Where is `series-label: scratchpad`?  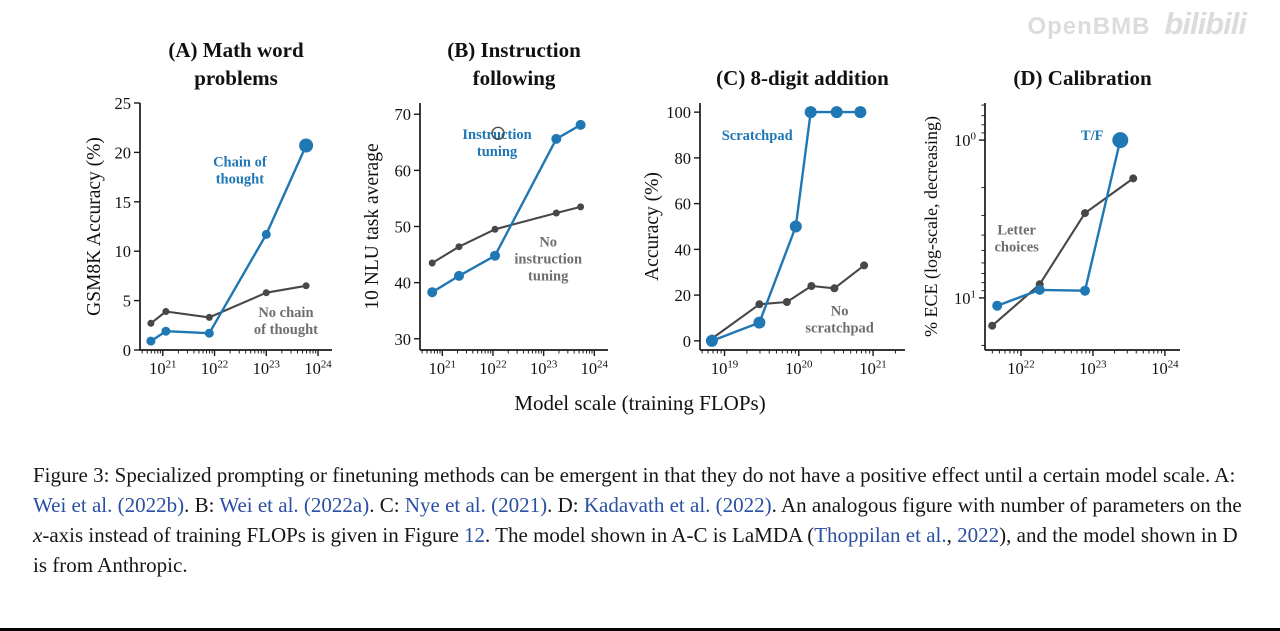 series-label: scratchpad is located at coordinates (839, 328).